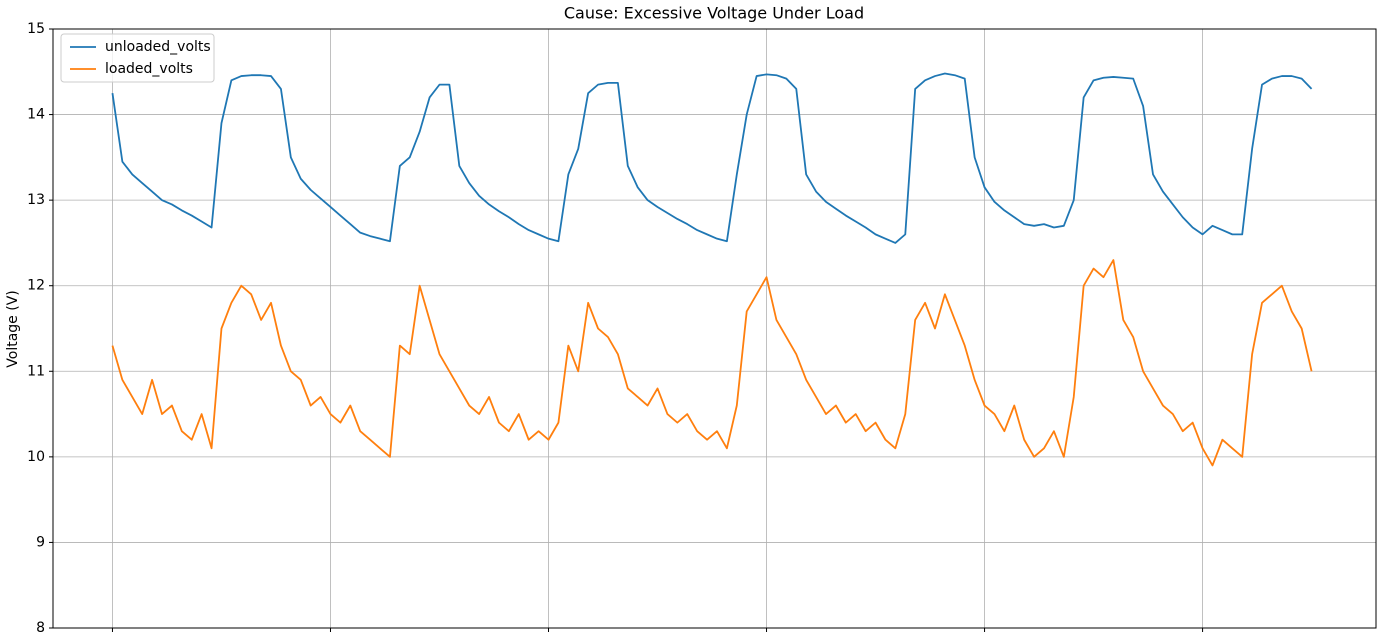 This screenshot has height=635, width=1377. What do you see at coordinates (40, 542) in the screenshot?
I see `y-tick-label: 9` at bounding box center [40, 542].